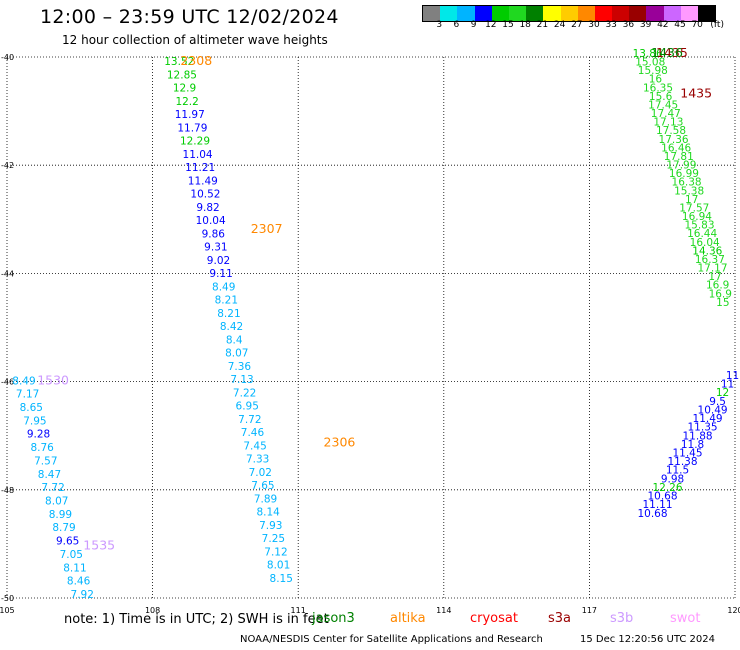 The width and height of the screenshot is (740, 650). What do you see at coordinates (190, 115) in the screenshot?
I see `wave-height-value: 11.97` at bounding box center [190, 115].